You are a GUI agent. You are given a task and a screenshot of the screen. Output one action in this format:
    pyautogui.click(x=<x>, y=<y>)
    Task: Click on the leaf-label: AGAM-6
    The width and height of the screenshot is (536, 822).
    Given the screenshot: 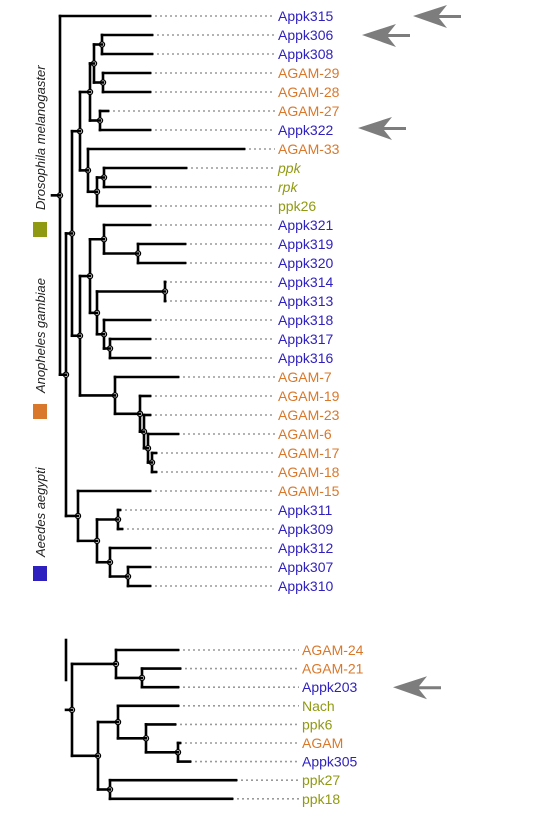 What is the action you would take?
    pyautogui.click(x=305, y=434)
    